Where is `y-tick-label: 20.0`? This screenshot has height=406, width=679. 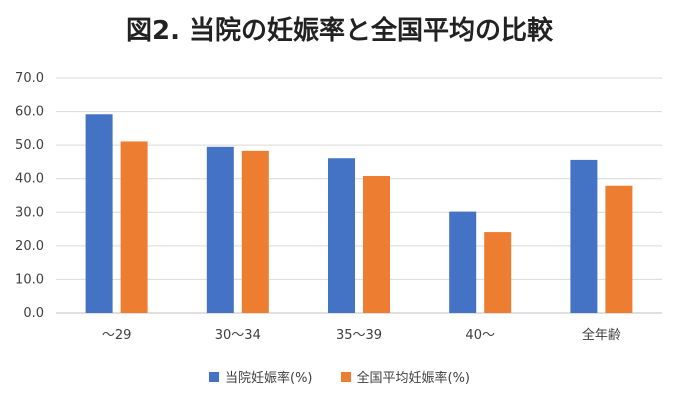 y-tick-label: 20.0 is located at coordinates (29, 246).